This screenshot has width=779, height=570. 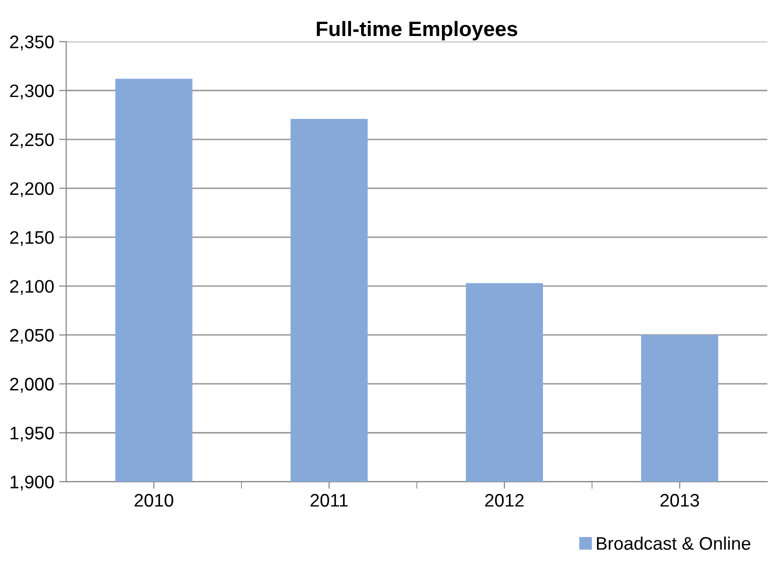 What do you see at coordinates (32, 483) in the screenshot?
I see `y-tick-label: 1,900` at bounding box center [32, 483].